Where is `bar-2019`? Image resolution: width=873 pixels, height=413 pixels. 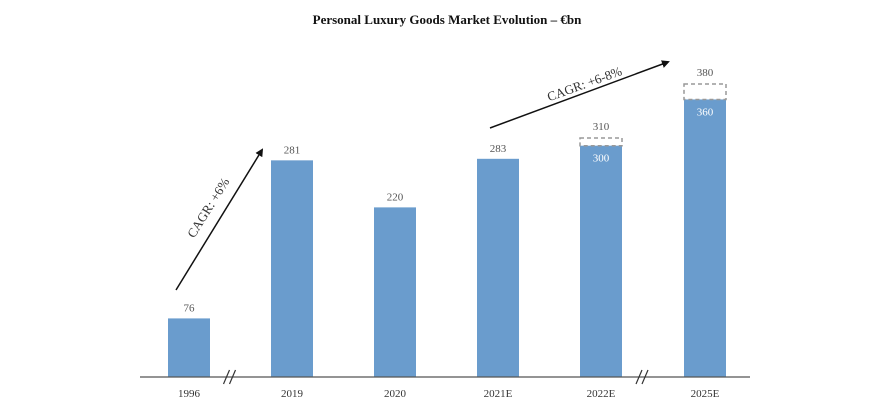 bar-2019 is located at coordinates (292, 268).